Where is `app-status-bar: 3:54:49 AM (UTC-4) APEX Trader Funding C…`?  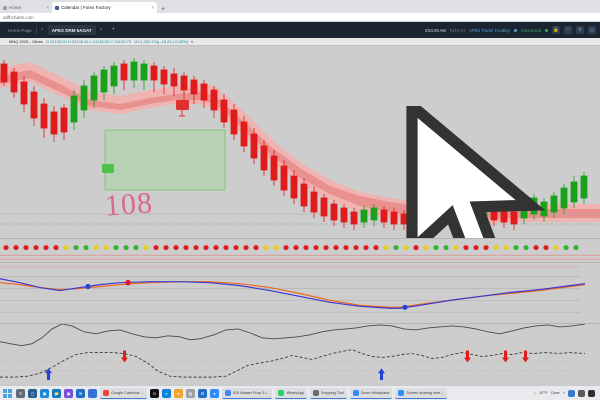
app-status-bar: 3:54:49 AM (UTC-4) APEX Trader Funding C… is located at coordinates (512, 30).